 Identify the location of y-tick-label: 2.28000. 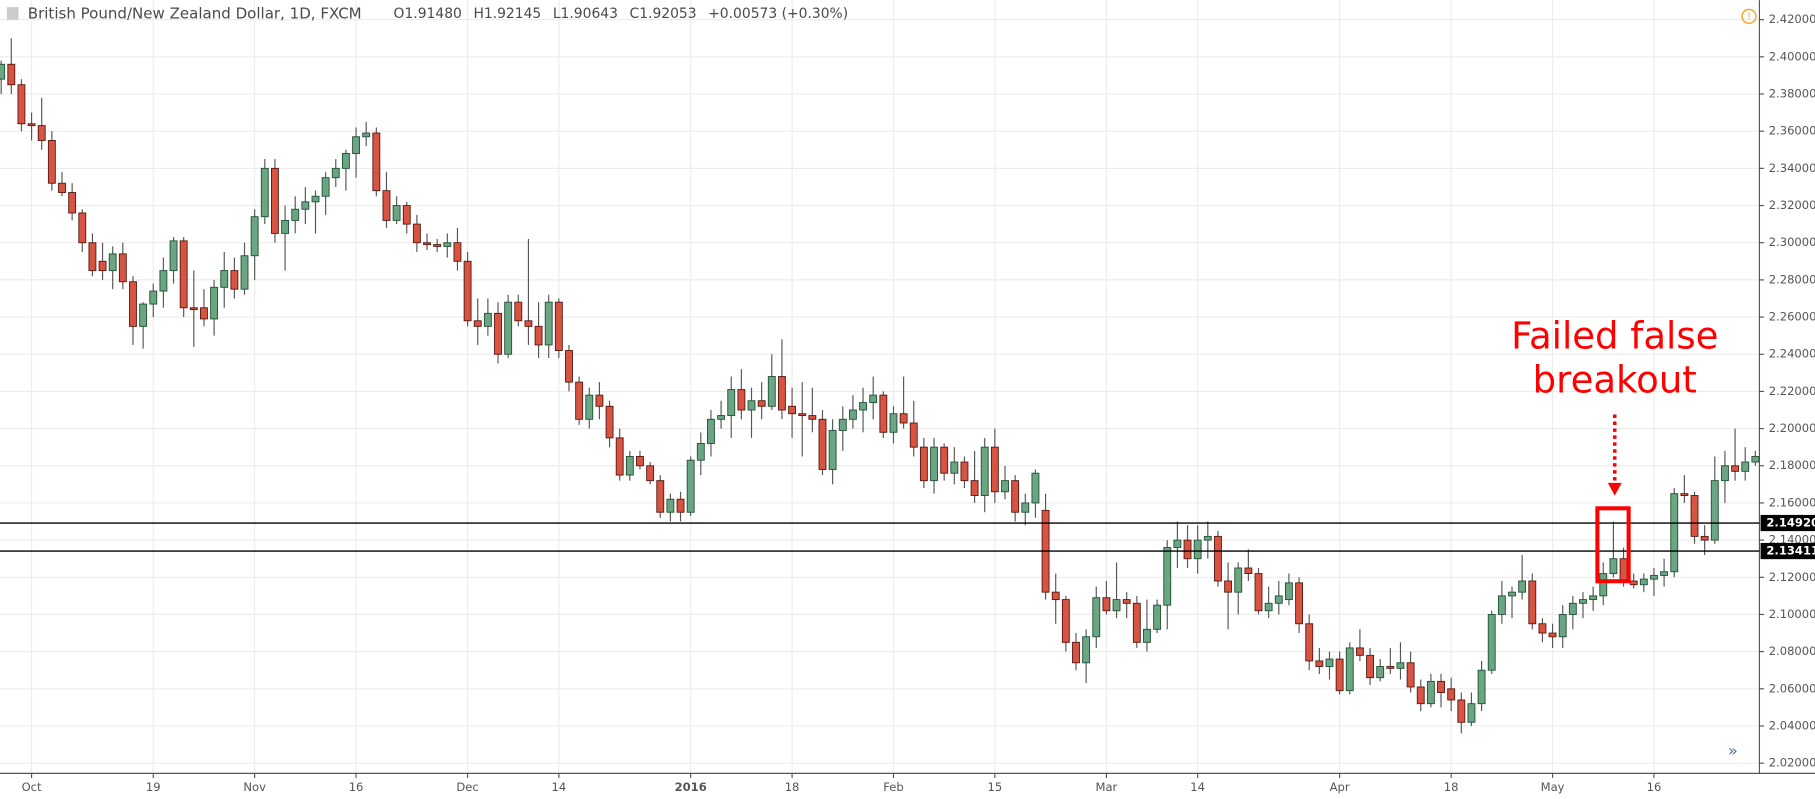
(1792, 279).